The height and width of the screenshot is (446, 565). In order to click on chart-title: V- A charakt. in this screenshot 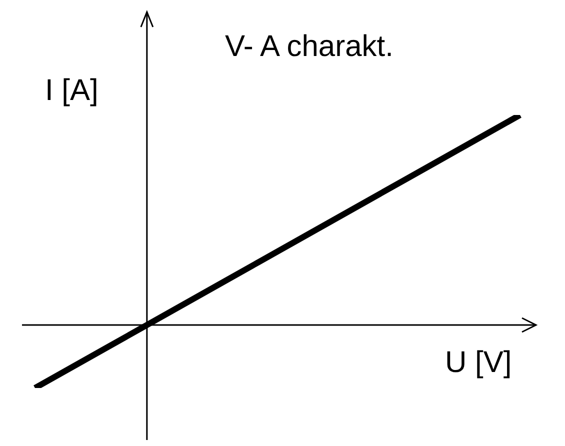, I will do `click(309, 46)`.